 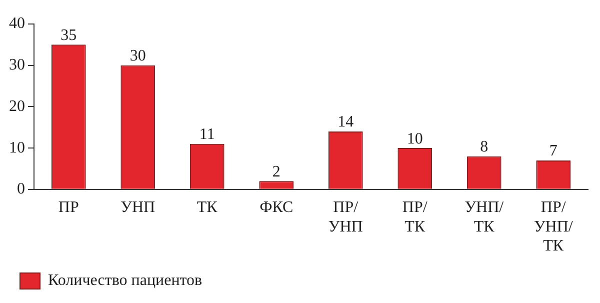 What do you see at coordinates (68, 207) in the screenshot?
I see `x-tick-label: ПР` at bounding box center [68, 207].